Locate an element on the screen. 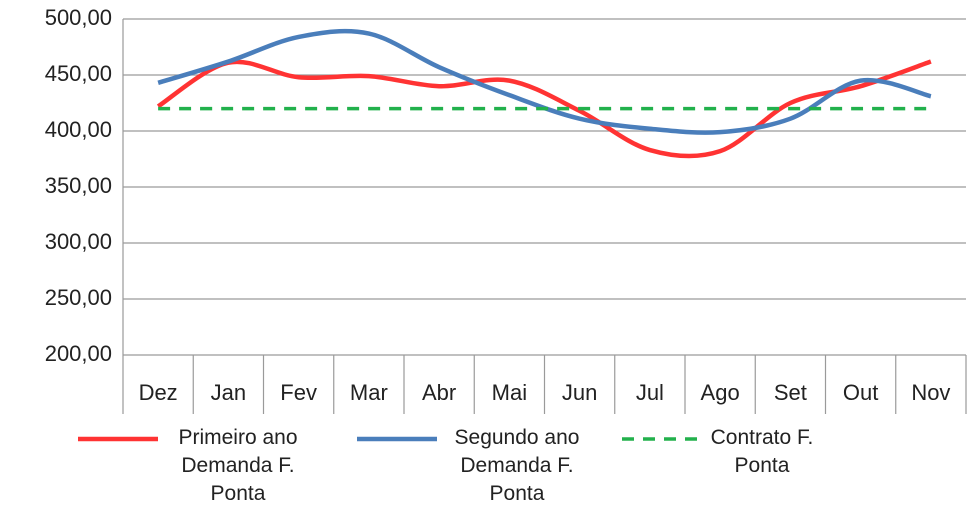 This screenshot has width=968, height=515. y-tick-label: 200,00 is located at coordinates (78, 353).